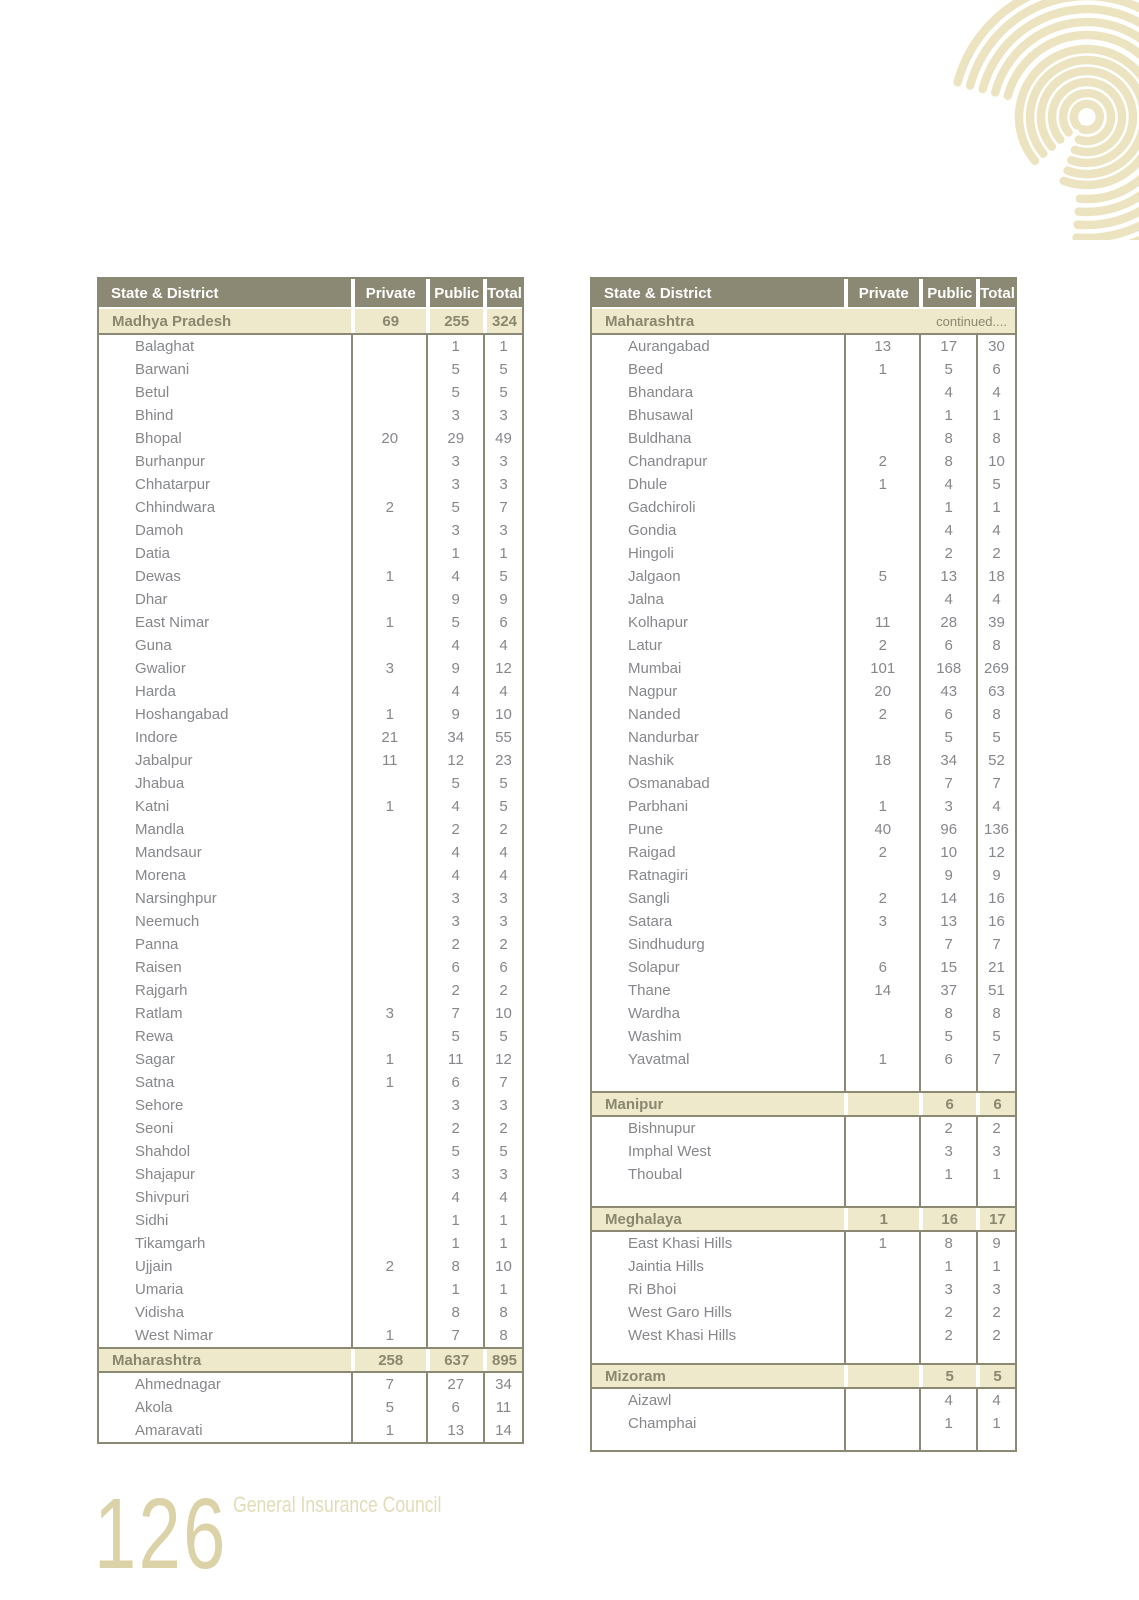 This screenshot has height=1600, width=1139. What do you see at coordinates (995, 576) in the screenshot?
I see `total-cell: 18` at bounding box center [995, 576].